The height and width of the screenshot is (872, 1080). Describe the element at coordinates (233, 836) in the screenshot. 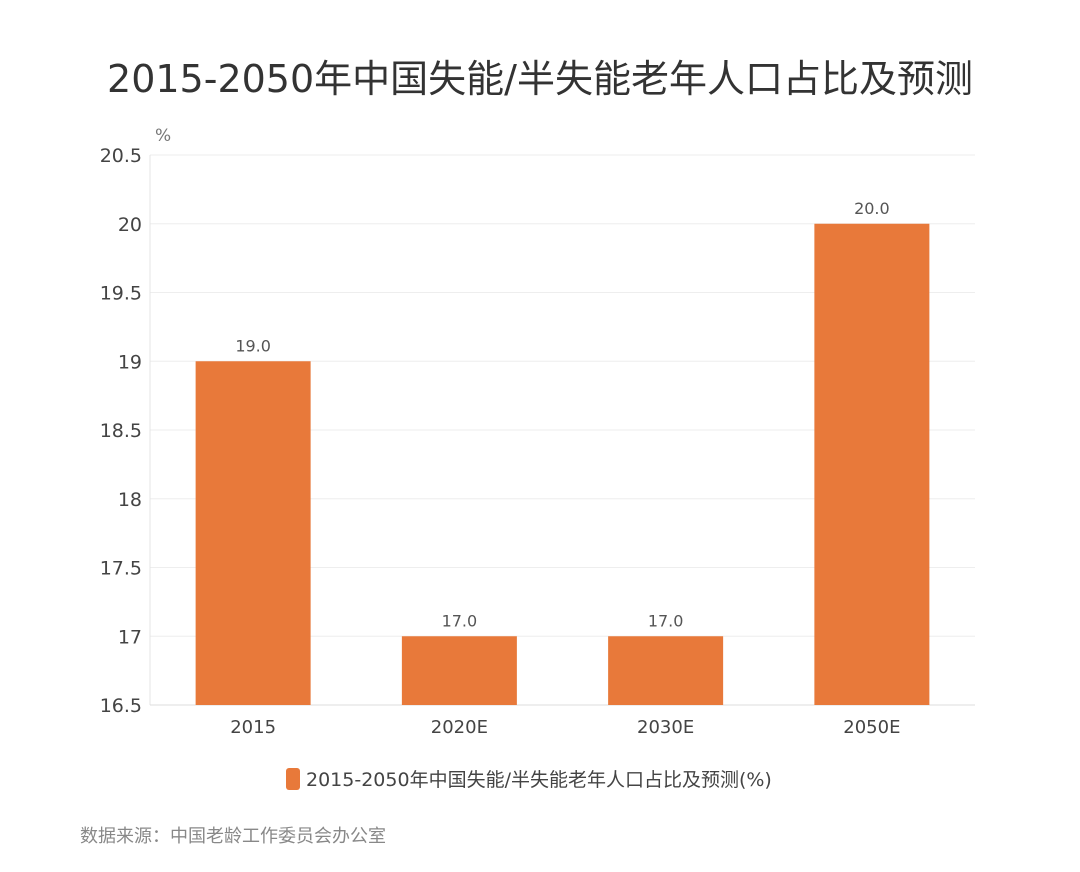

I see `source-note: 数据来源：中国老龄工作委员会办公室` at that location.